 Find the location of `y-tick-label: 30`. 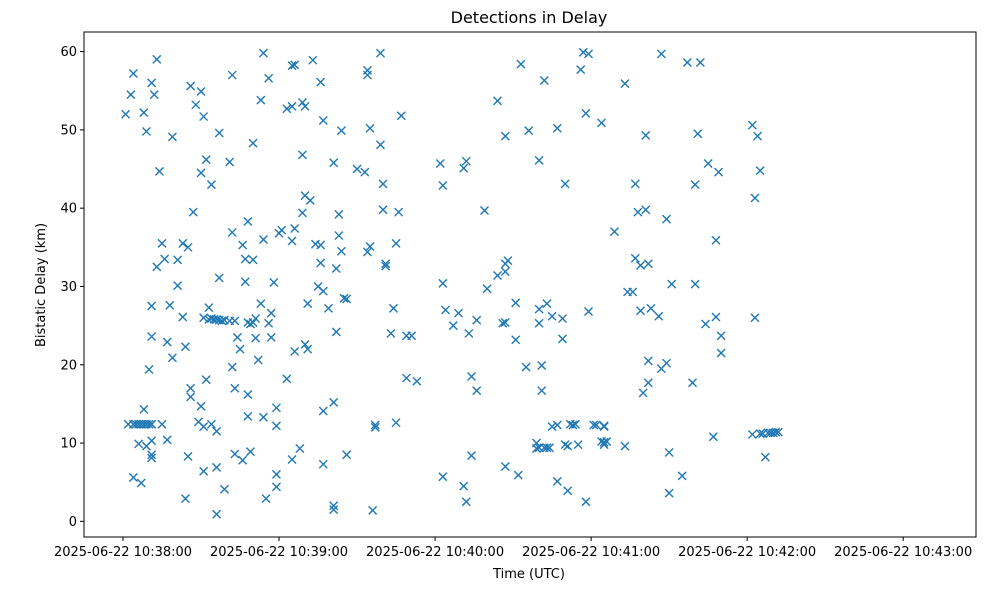

y-tick-label: 30 is located at coordinates (68, 287).